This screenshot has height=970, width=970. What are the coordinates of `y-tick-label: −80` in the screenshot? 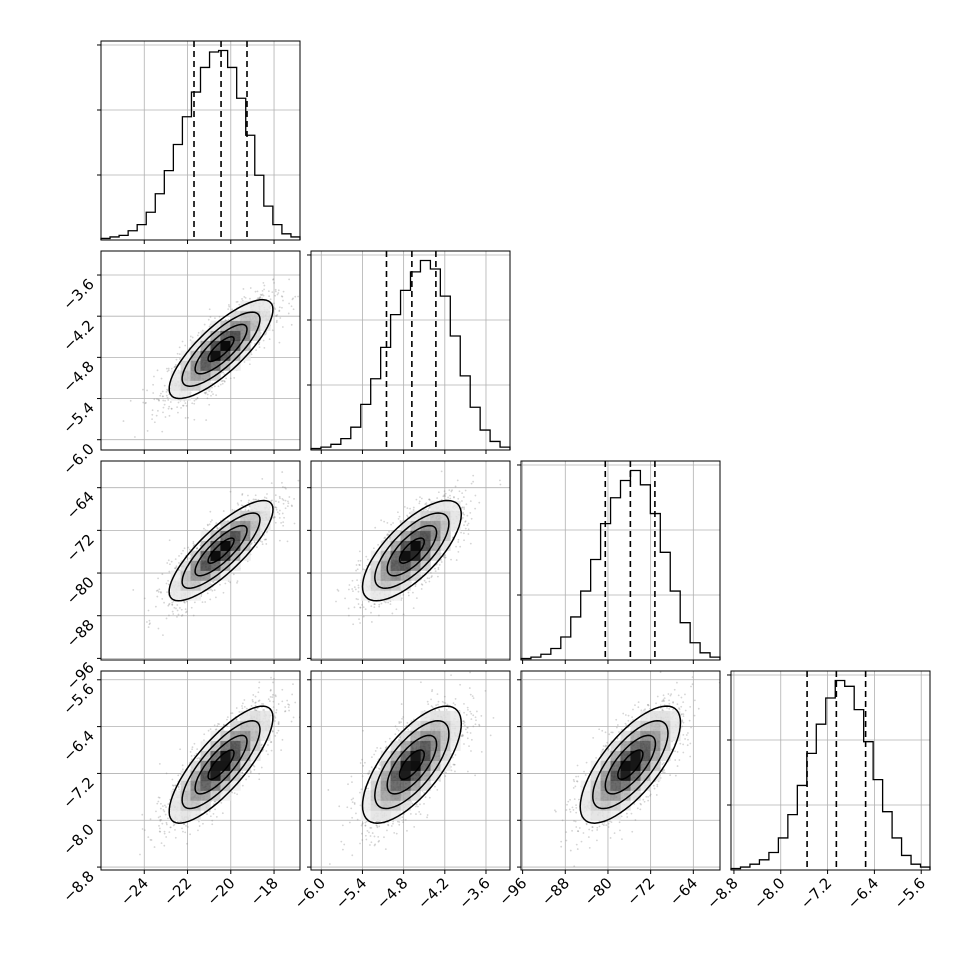 It's located at (80, 590).